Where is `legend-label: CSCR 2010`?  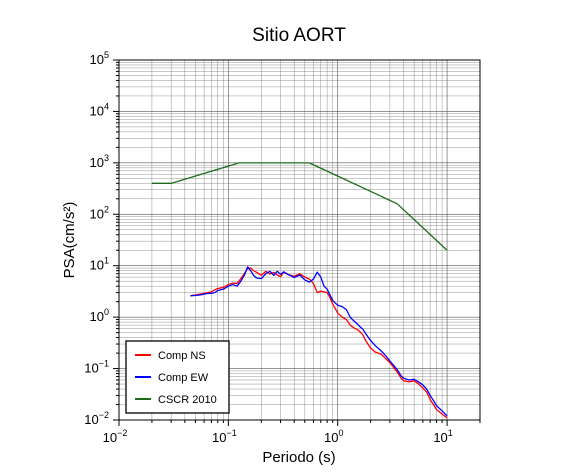 legend-label: CSCR 2010 is located at coordinates (187, 400).